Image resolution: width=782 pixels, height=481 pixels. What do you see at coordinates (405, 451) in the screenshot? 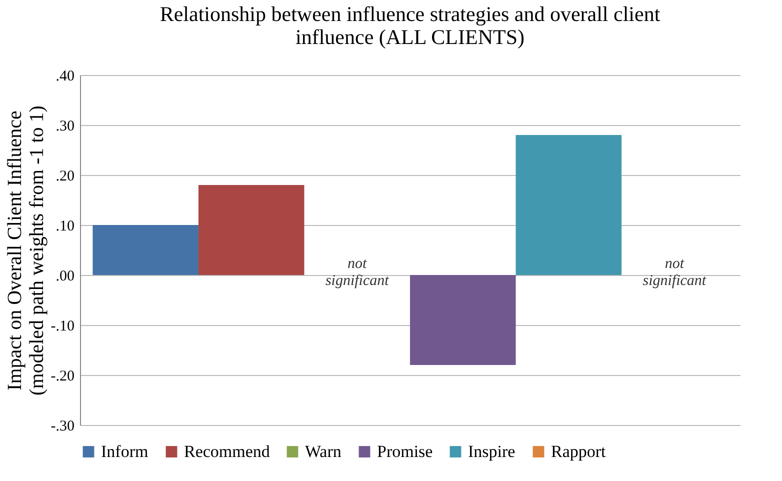
I see `legend-label: Promise` at bounding box center [405, 451].